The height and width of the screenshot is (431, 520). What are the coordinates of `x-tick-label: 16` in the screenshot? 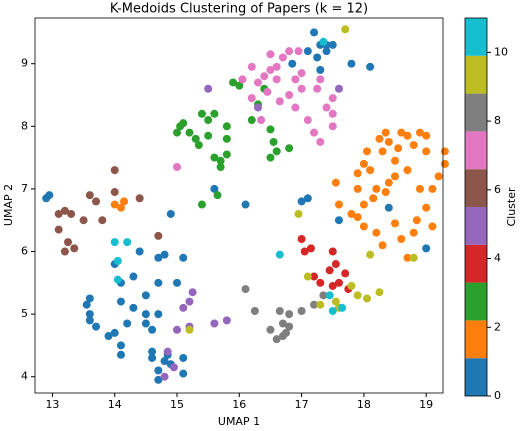 It's located at (239, 404).